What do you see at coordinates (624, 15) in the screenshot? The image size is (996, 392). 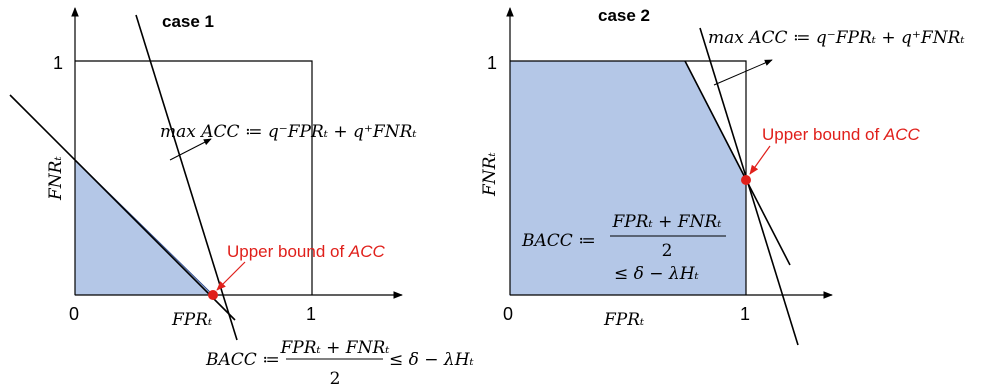 I see `panel-title: case 2` at bounding box center [624, 15].